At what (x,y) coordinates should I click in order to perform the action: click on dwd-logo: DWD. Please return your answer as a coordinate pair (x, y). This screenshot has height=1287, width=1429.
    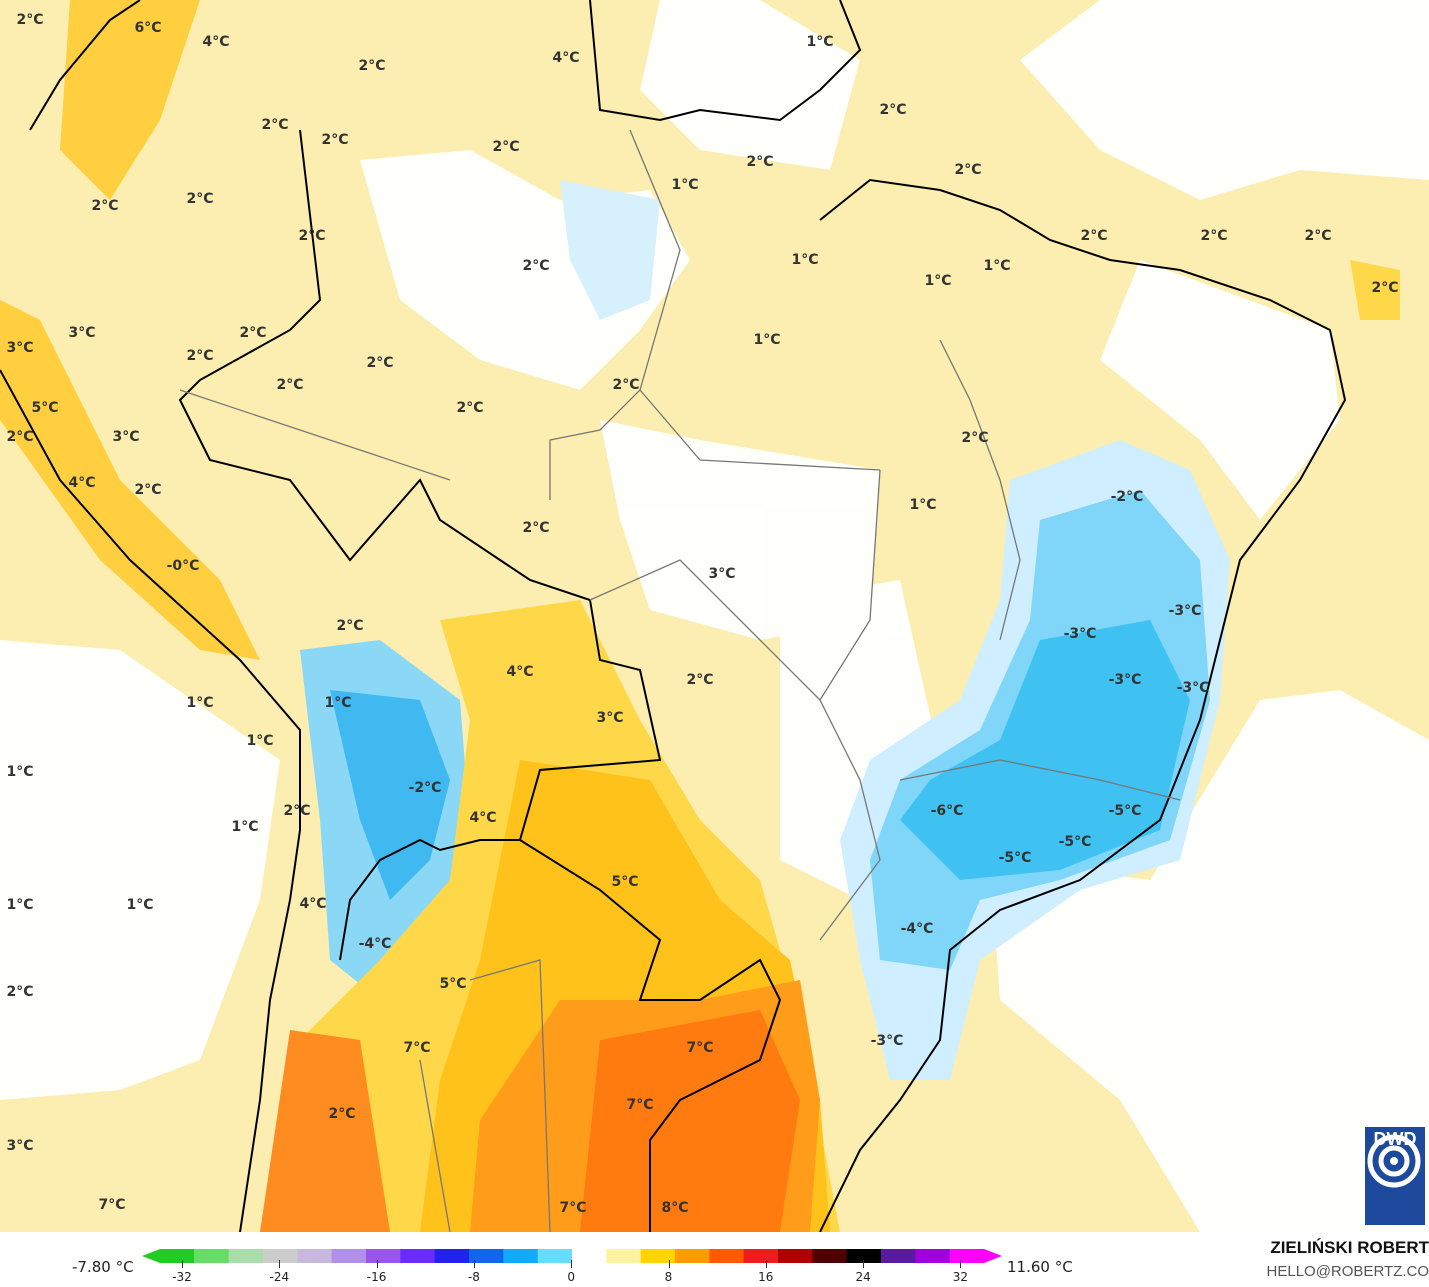
    Looking at the image, I should click on (1395, 1176).